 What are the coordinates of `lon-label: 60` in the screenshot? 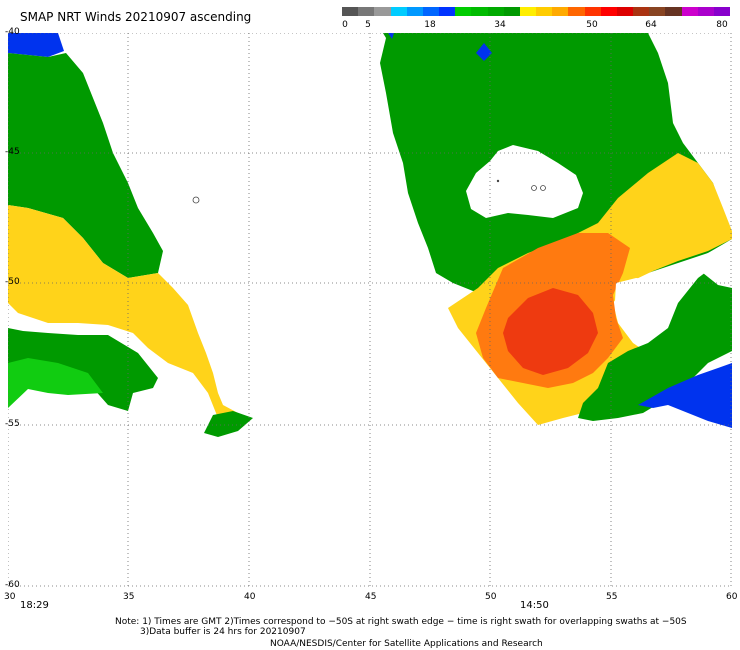 It's located at (732, 597).